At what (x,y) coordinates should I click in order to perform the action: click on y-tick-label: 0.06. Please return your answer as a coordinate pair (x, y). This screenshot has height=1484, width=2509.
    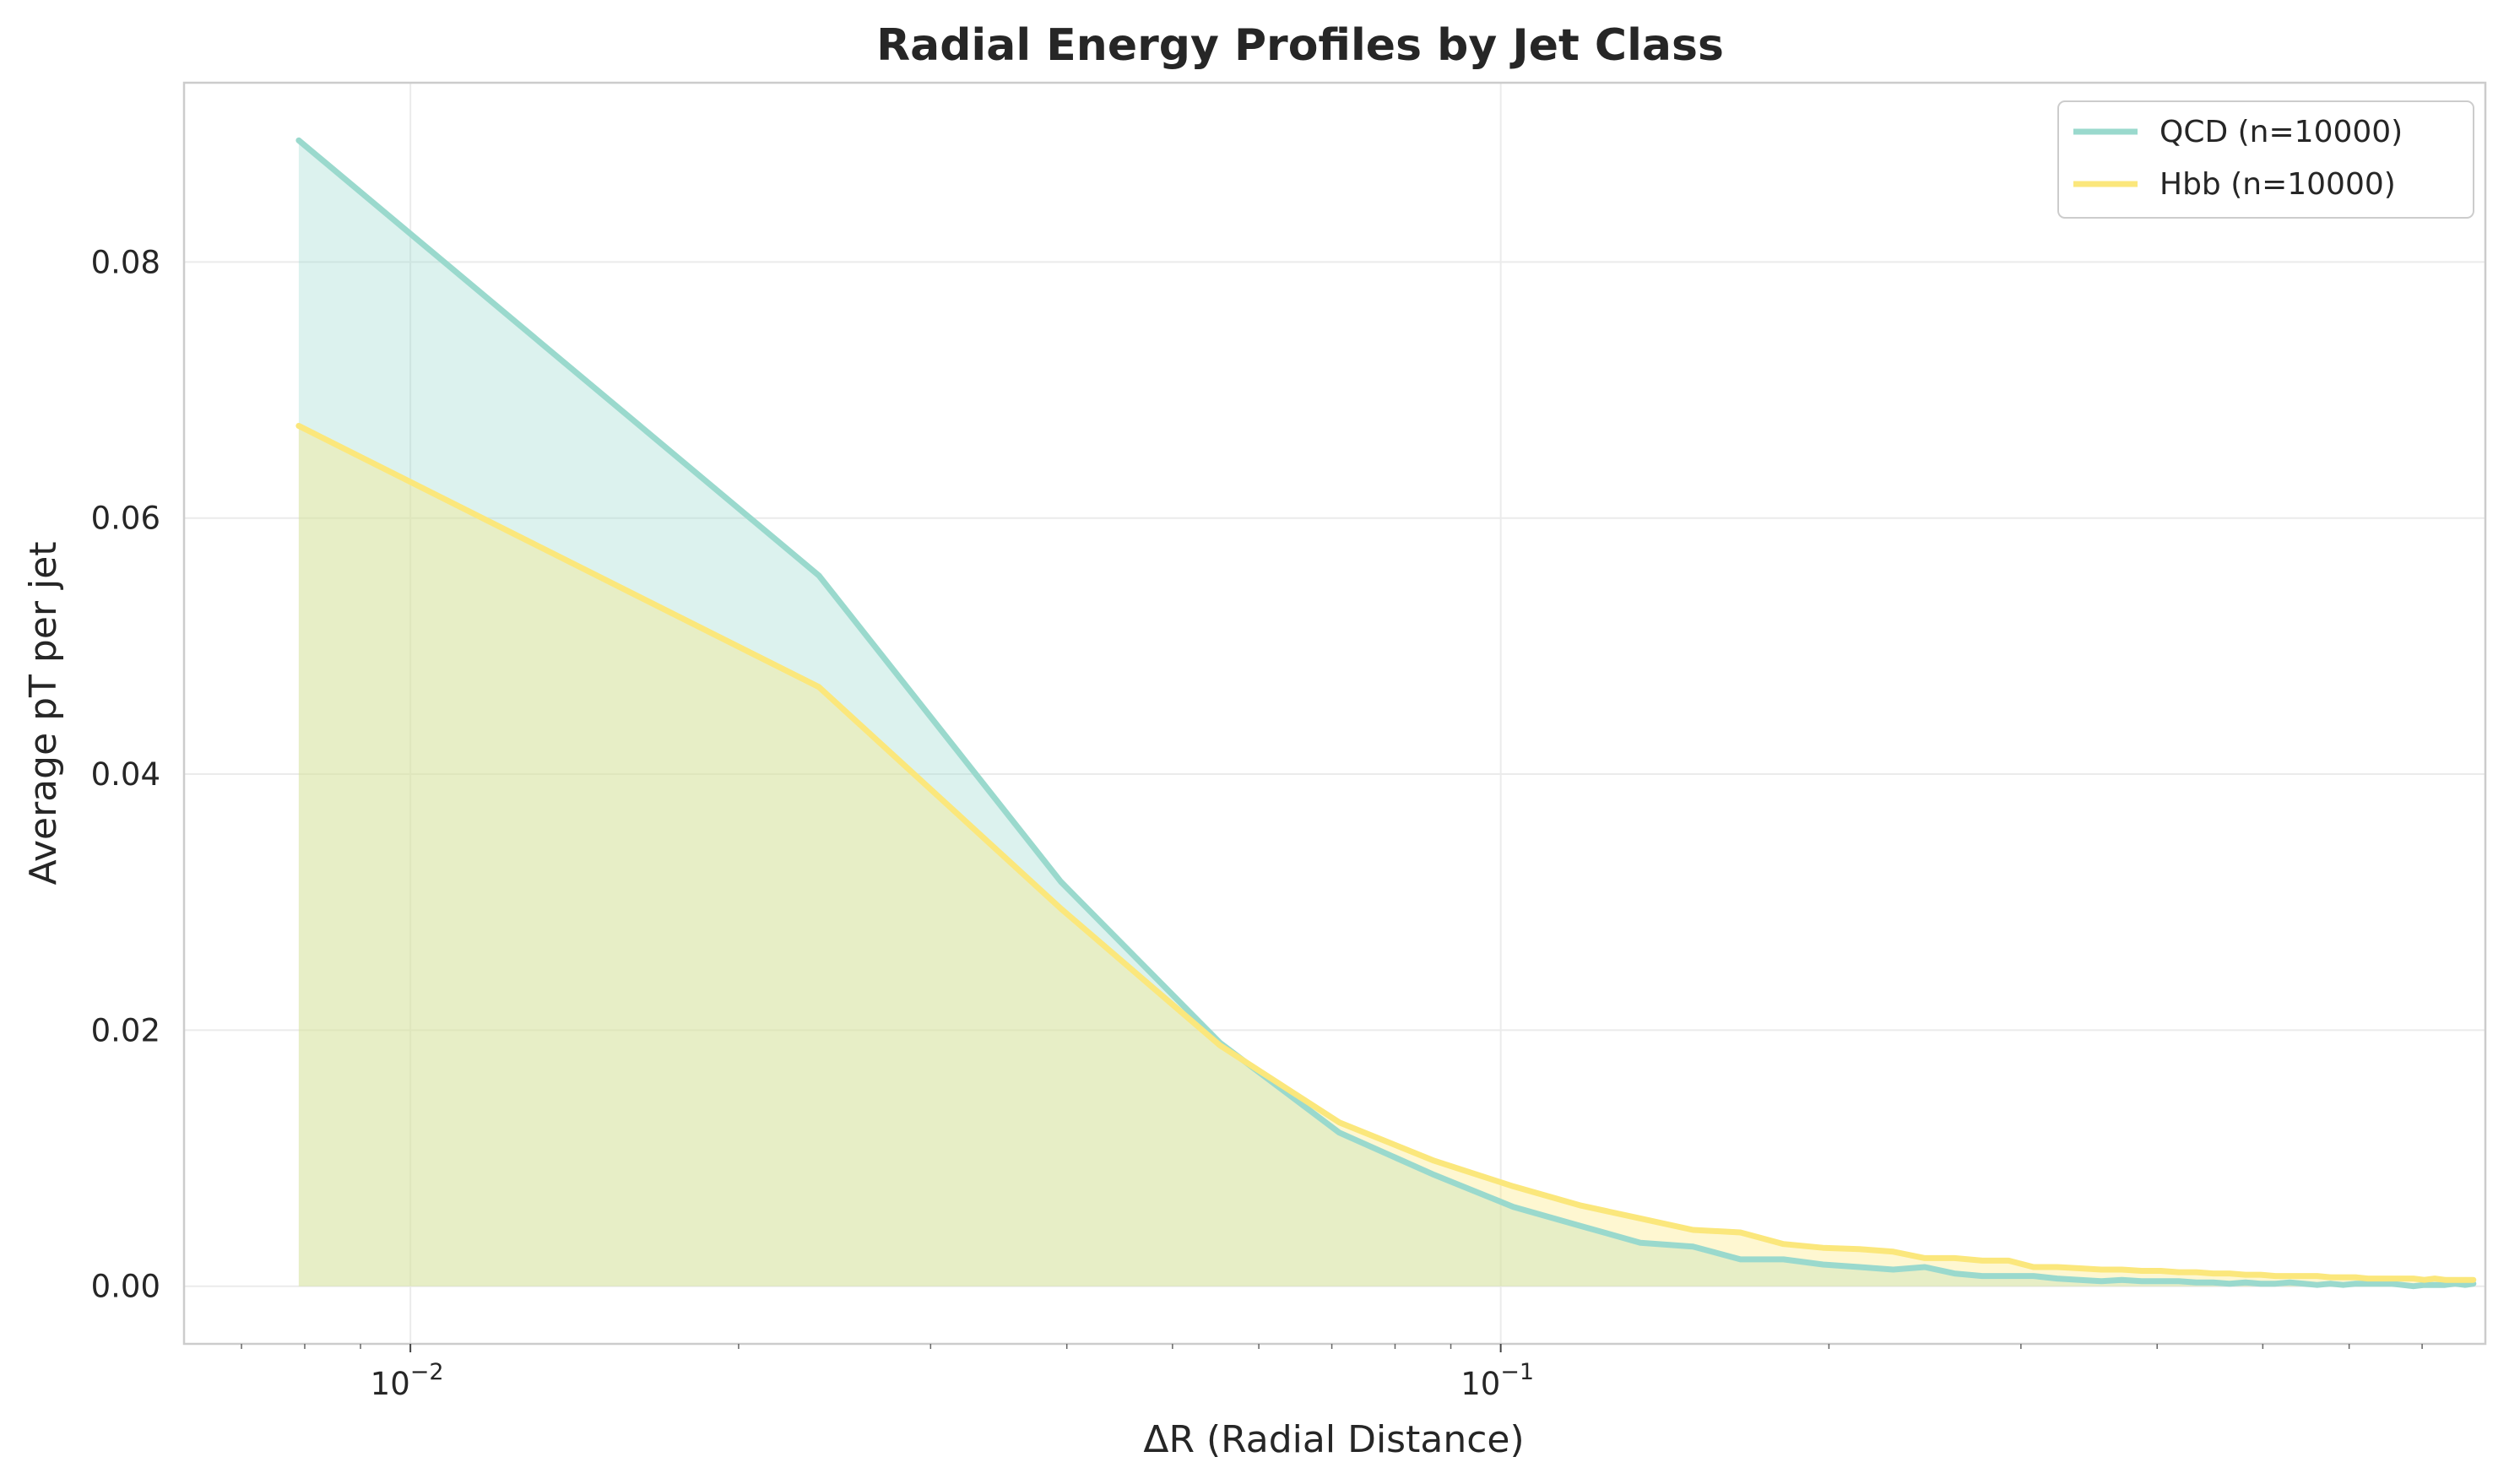
    Looking at the image, I should click on (125, 519).